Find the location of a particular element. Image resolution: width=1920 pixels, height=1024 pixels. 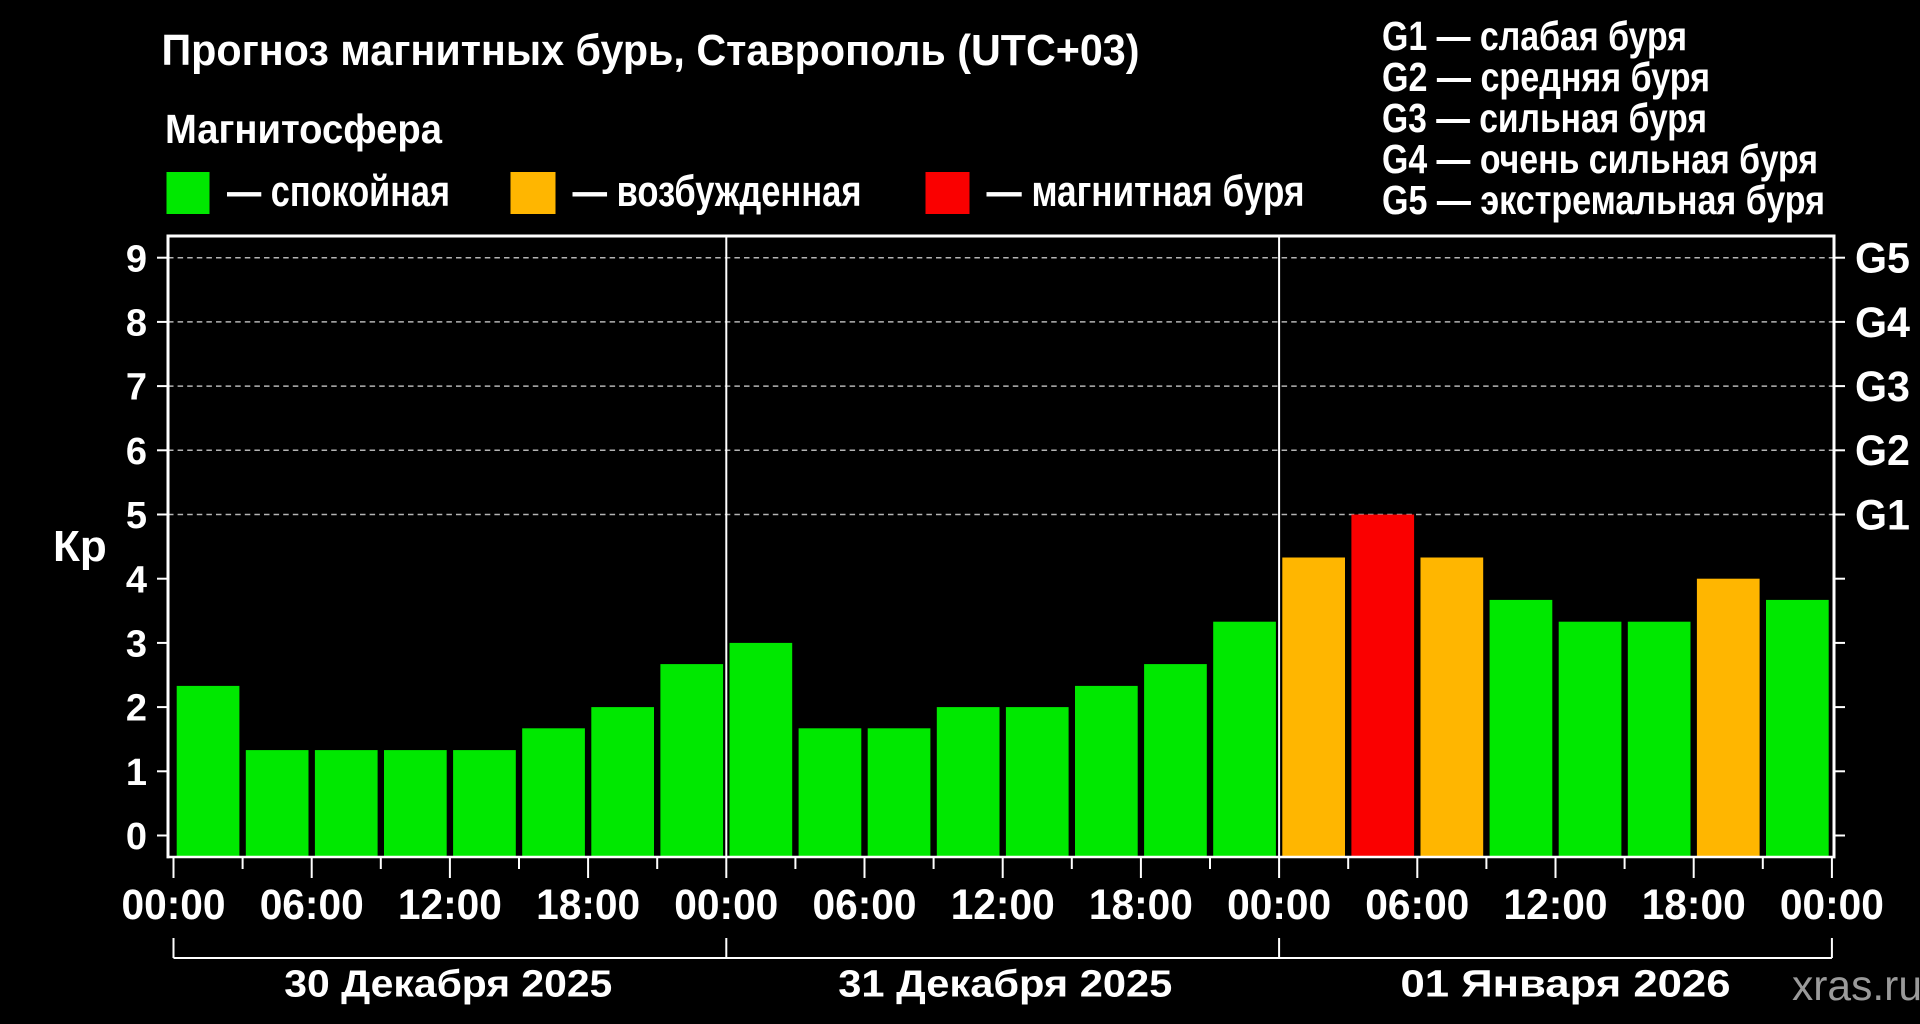

svg-text: — магнитная буря is located at coordinates (1146, 191).